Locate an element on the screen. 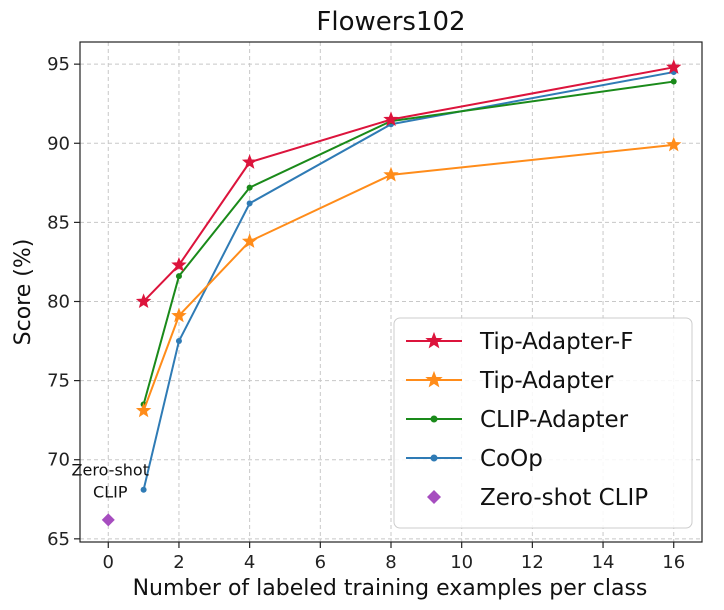 Image resolution: width=724 pixels, height=610 pixels. legend-box is located at coordinates (543, 423).